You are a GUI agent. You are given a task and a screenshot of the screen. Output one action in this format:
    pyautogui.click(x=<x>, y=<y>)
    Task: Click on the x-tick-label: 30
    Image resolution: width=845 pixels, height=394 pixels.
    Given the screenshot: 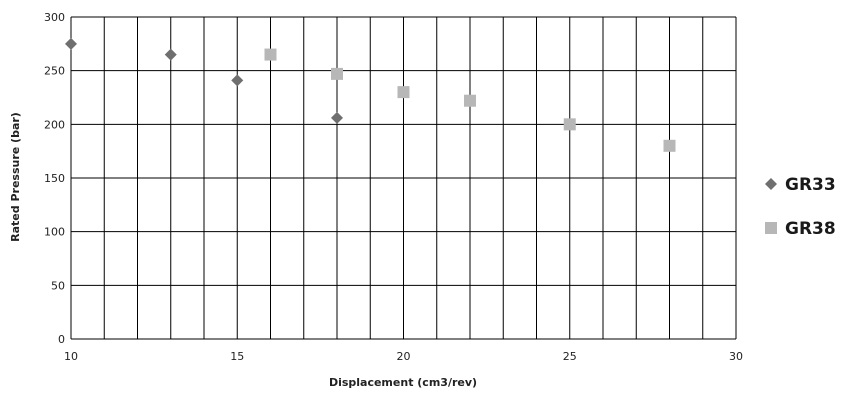 What is the action you would take?
    pyautogui.click(x=736, y=356)
    